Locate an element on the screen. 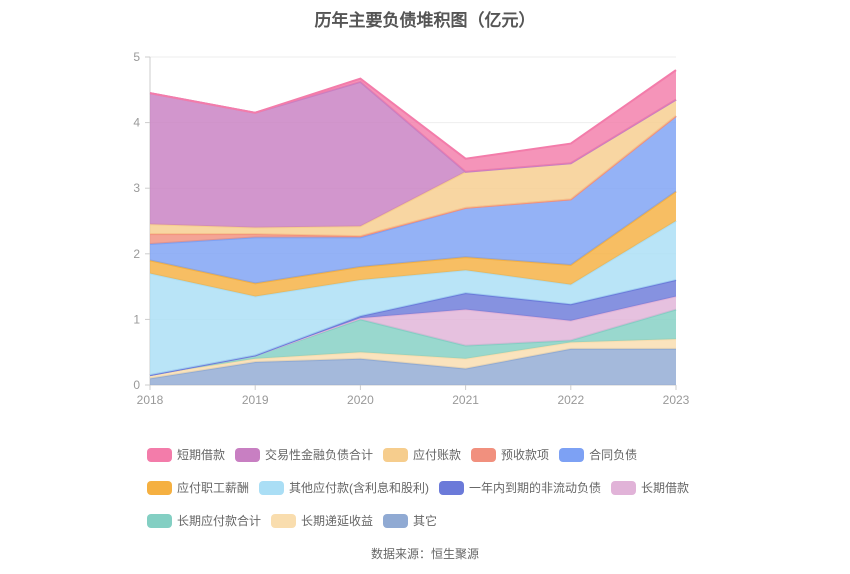 Image resolution: width=850 pixels, height=574 pixels. legend-item-10: 长期递延收益 is located at coordinates (322, 520).